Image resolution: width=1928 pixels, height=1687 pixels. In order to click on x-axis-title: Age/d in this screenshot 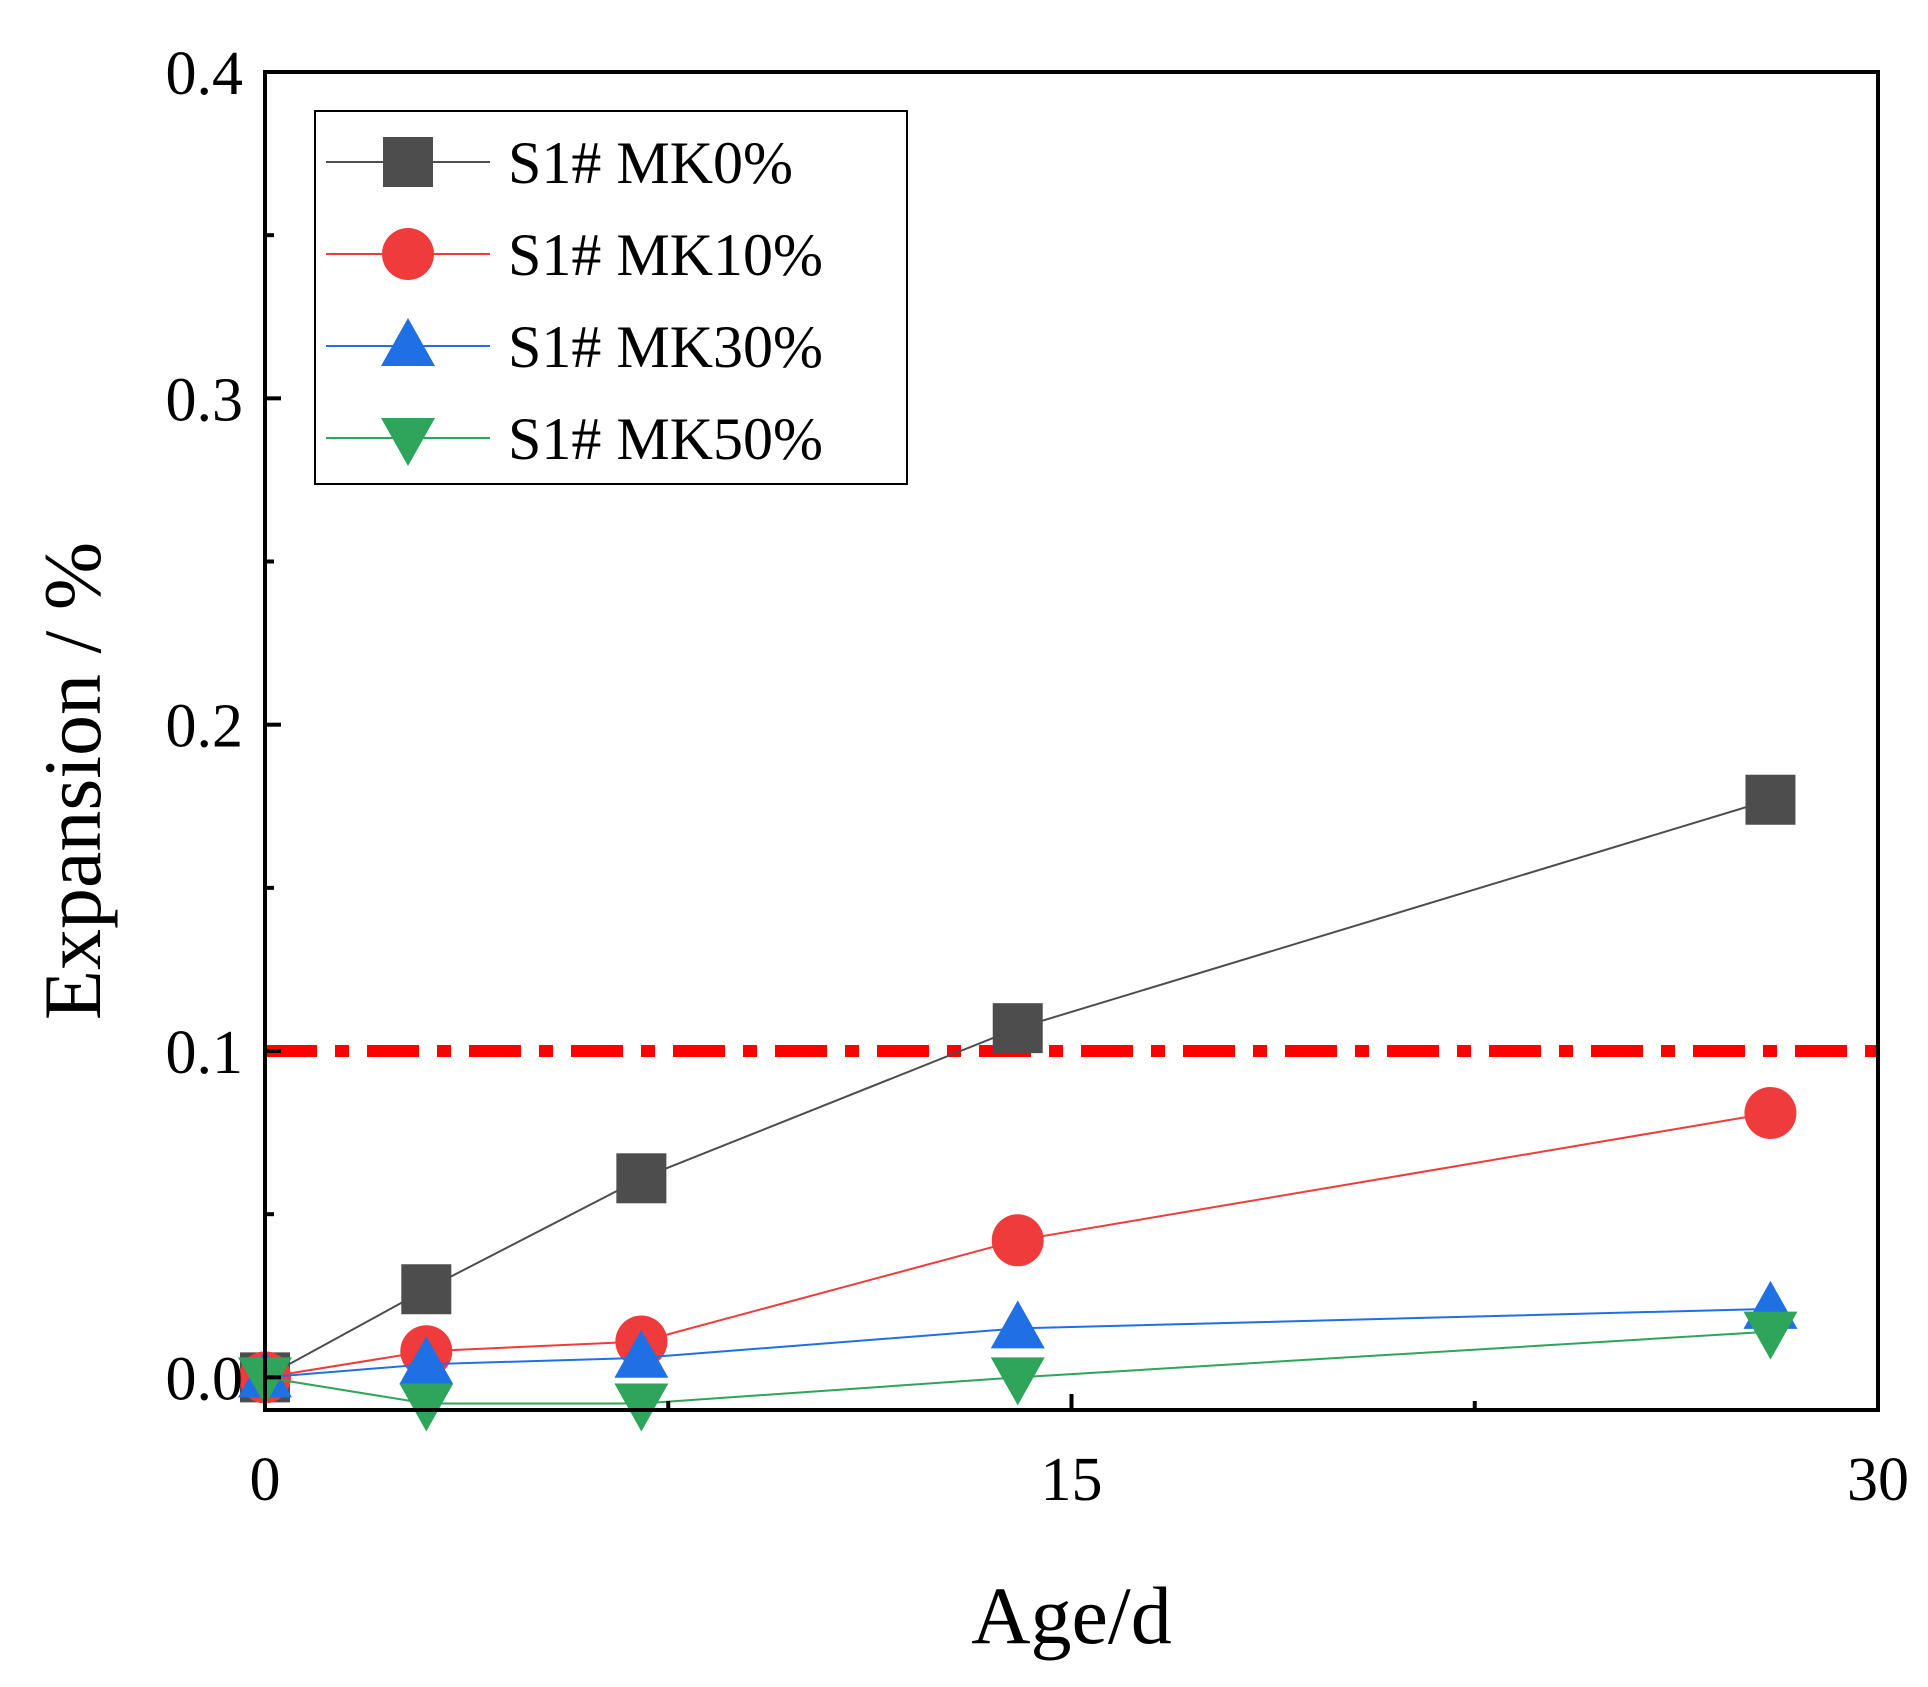, I will do `click(1071, 1615)`.